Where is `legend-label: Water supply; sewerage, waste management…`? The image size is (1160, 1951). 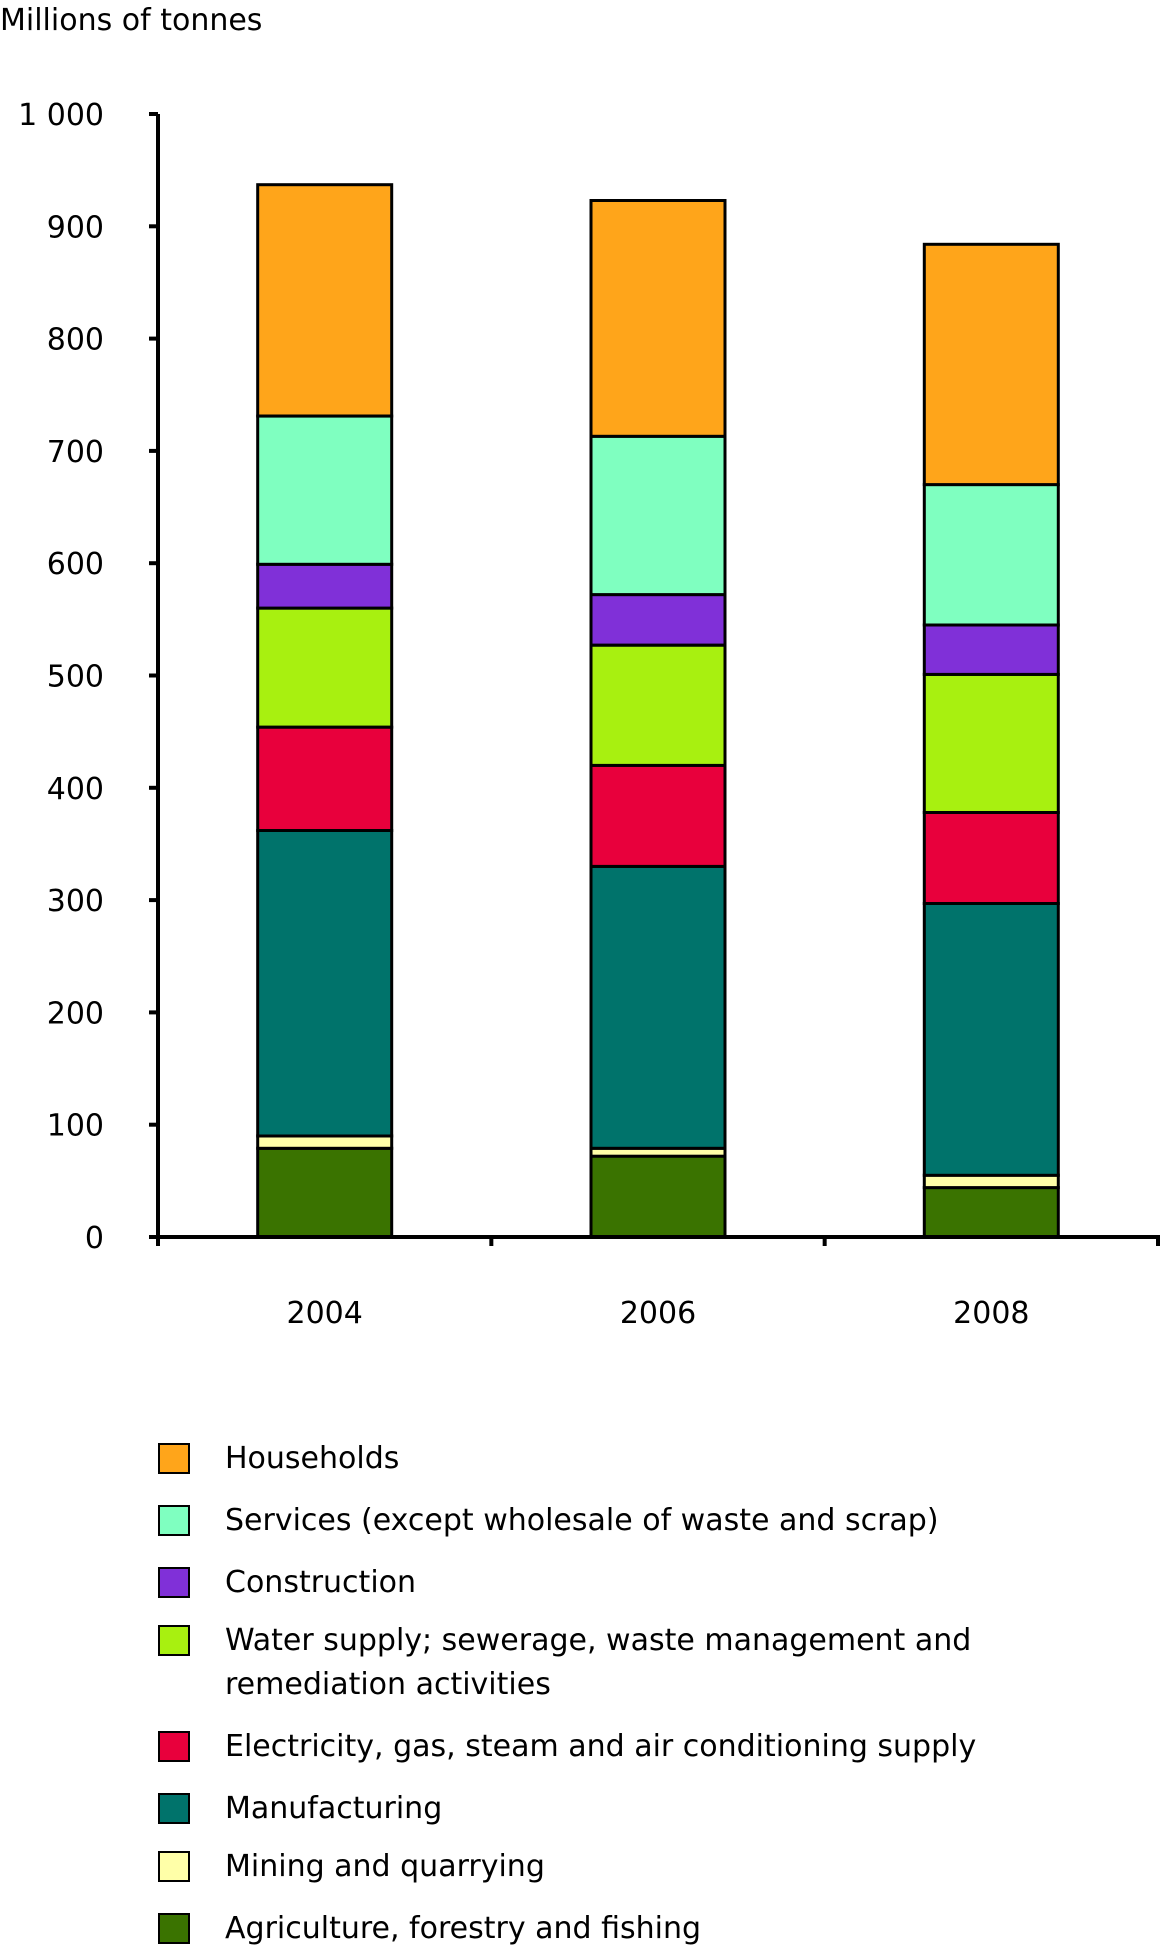
legend-label: Water supply; sewerage, waste management… is located at coordinates (598, 1662).